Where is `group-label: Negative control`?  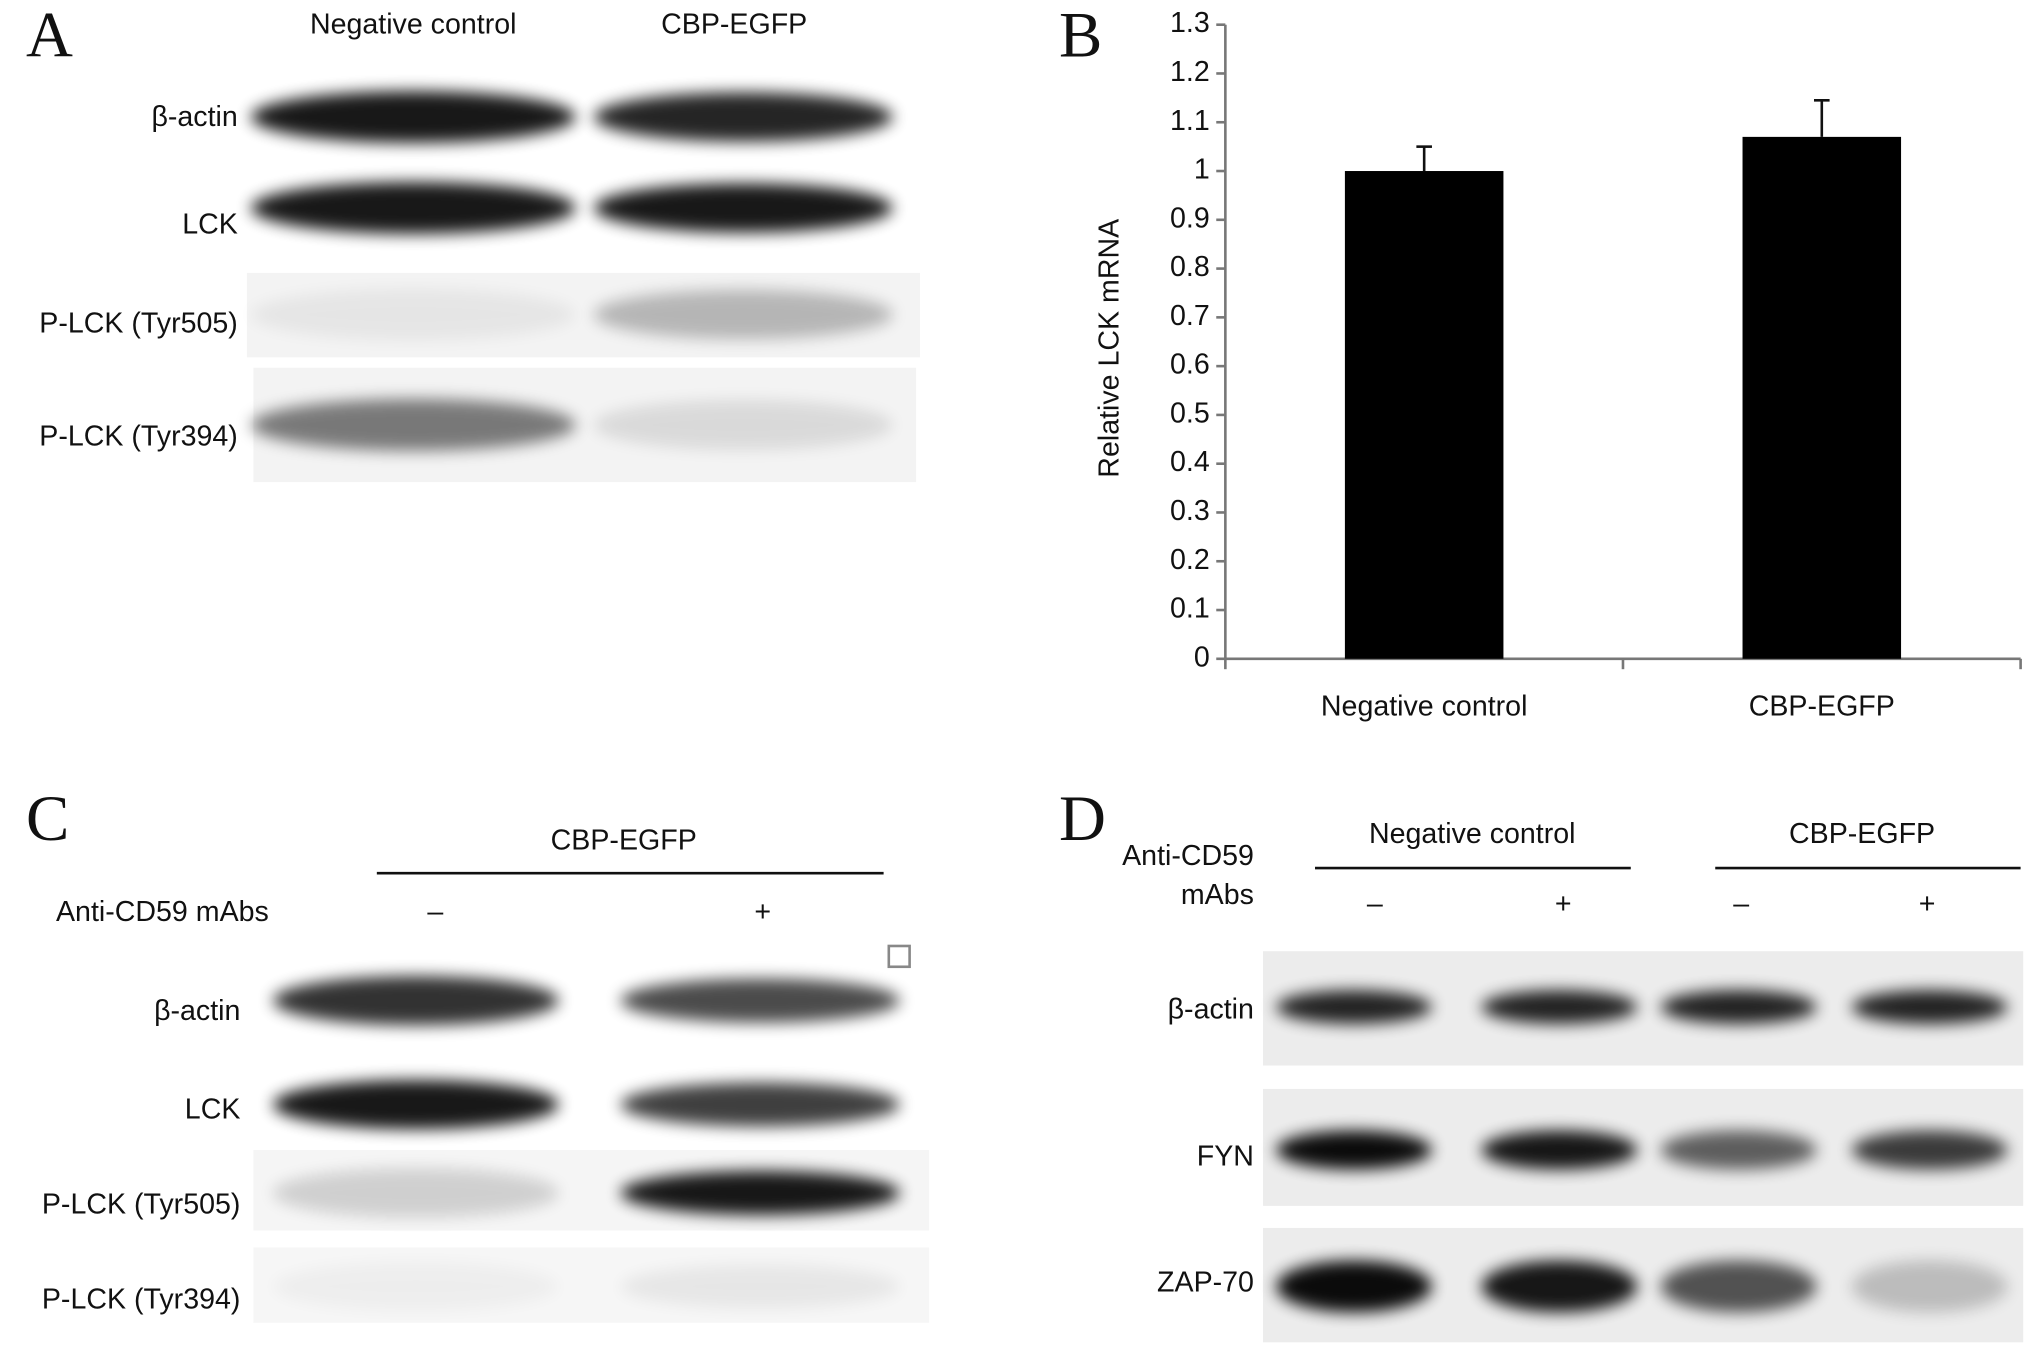
group-label: Negative control is located at coordinates (1472, 834).